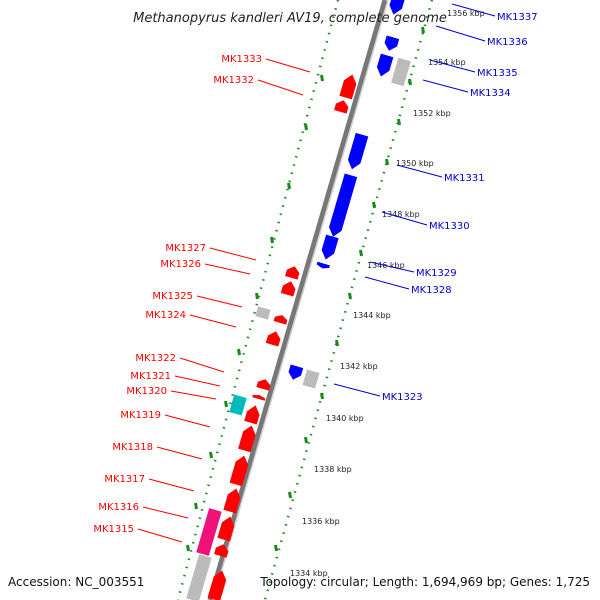 Image resolution: width=600 pixels, height=600 pixels. What do you see at coordinates (466, 13) in the screenshot?
I see `tick-label: 1356 kbp` at bounding box center [466, 13].